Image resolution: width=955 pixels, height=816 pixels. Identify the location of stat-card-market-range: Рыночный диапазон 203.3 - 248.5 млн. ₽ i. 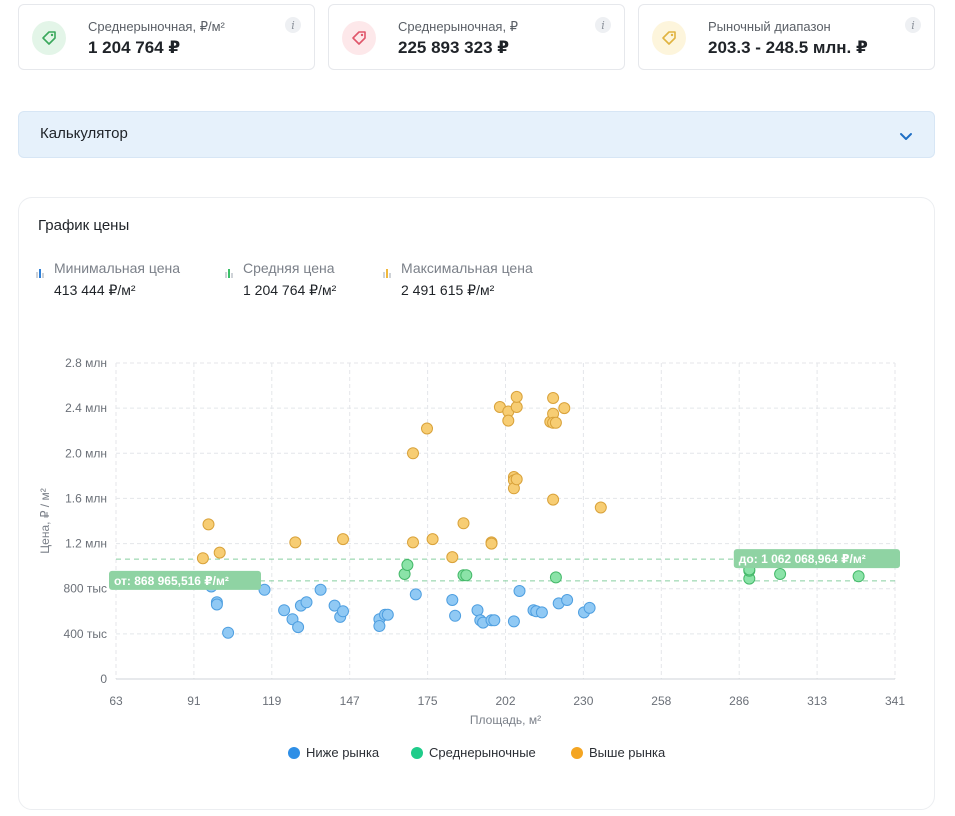
(786, 37).